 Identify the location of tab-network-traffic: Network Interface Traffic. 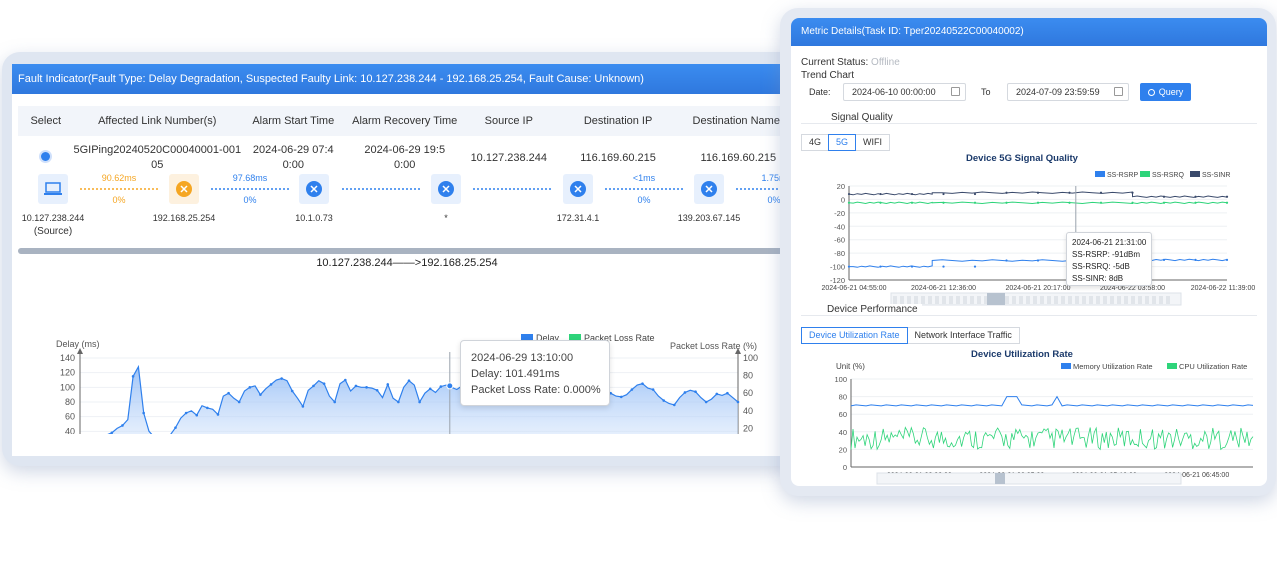
(963, 335).